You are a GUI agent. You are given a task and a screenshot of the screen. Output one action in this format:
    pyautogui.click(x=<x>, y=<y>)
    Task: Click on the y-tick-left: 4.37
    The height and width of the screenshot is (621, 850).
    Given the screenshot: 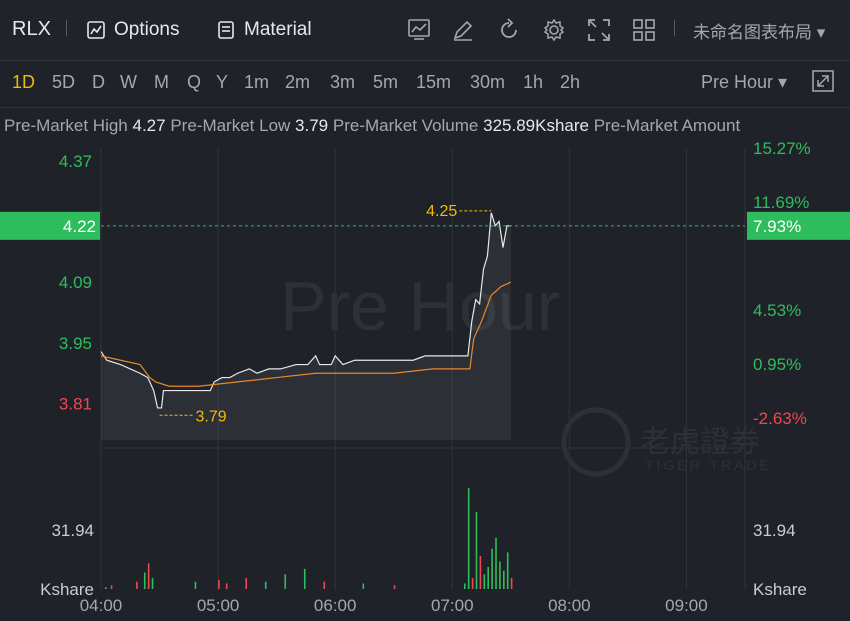 What is the action you would take?
    pyautogui.click(x=75, y=161)
    